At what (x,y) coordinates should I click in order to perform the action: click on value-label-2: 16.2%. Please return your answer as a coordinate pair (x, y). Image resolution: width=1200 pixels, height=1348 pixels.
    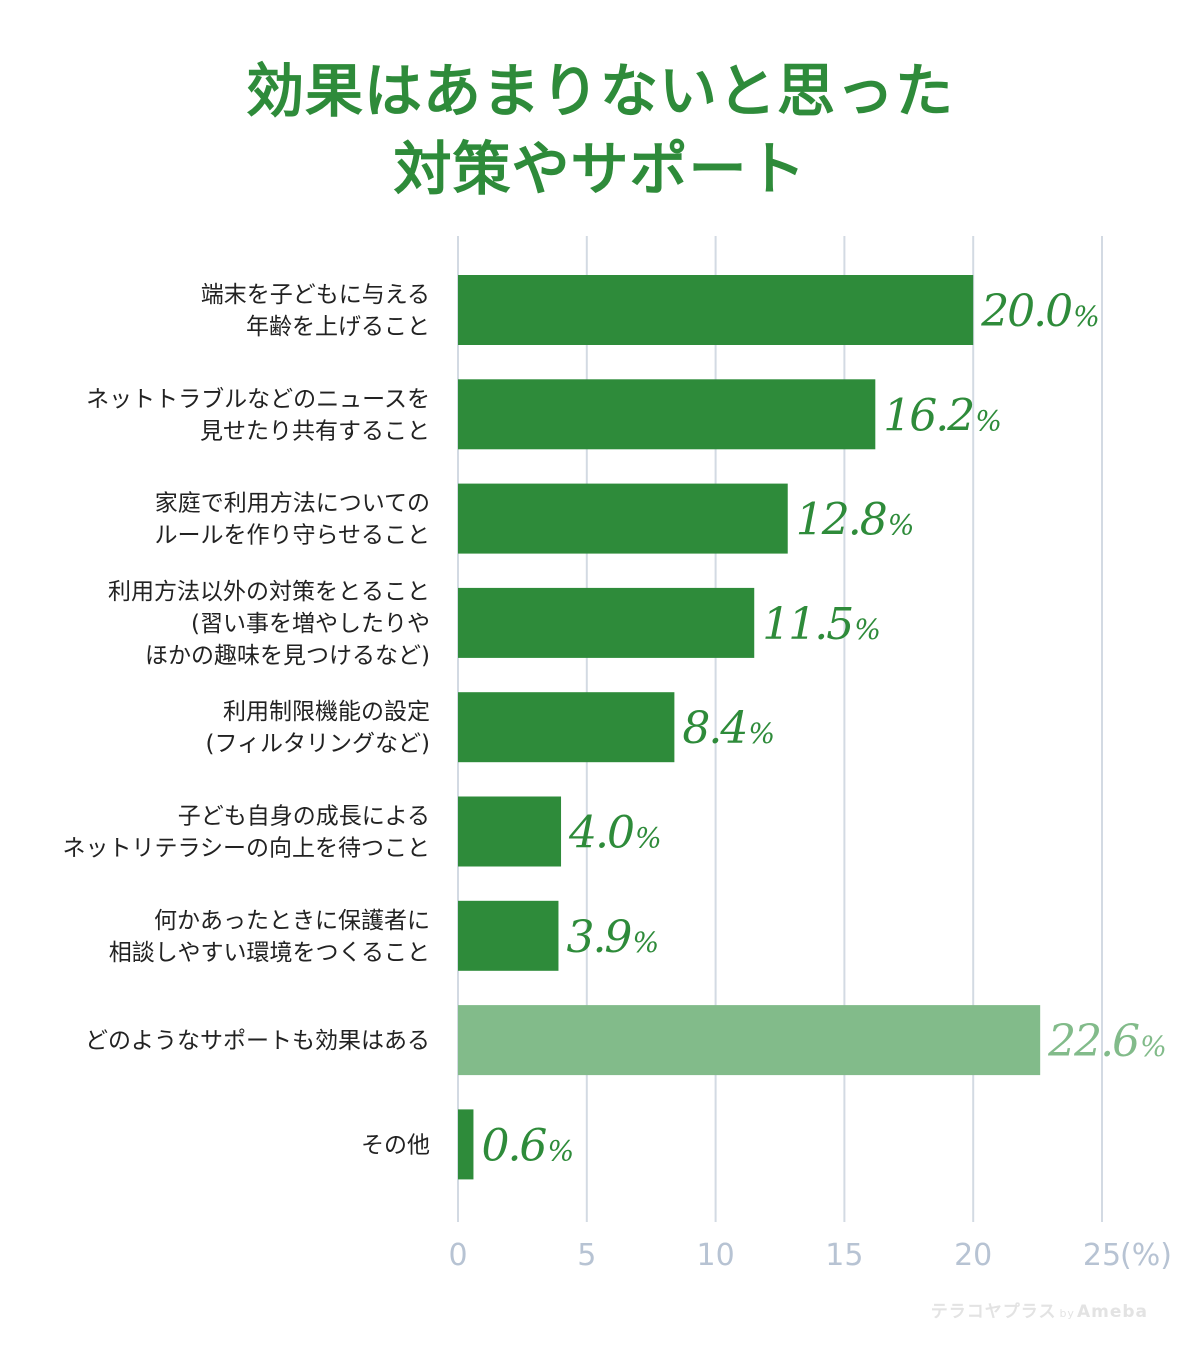
    Looking at the image, I should click on (942, 415).